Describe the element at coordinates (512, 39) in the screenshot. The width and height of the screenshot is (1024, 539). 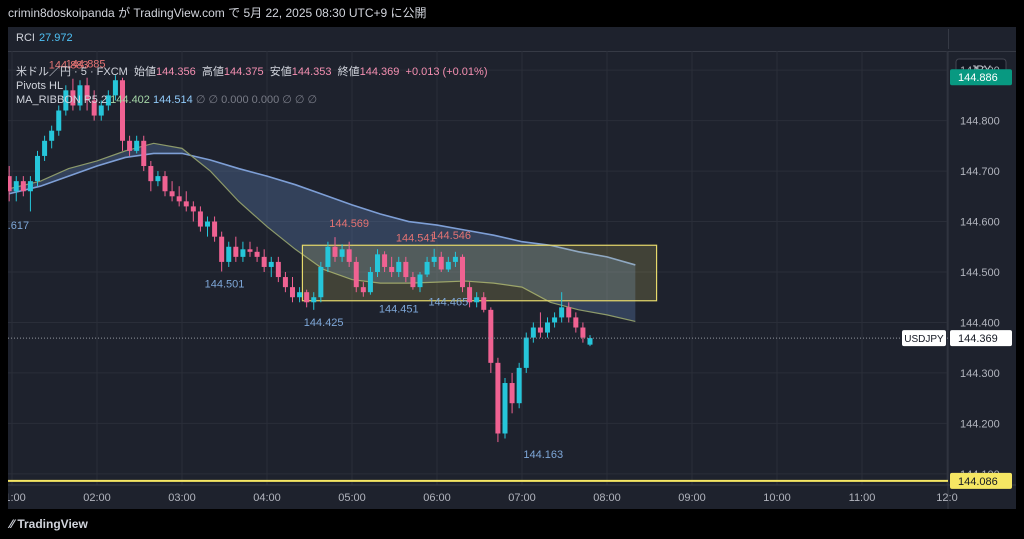
I see `rci-pane: RCI 27.972` at that location.